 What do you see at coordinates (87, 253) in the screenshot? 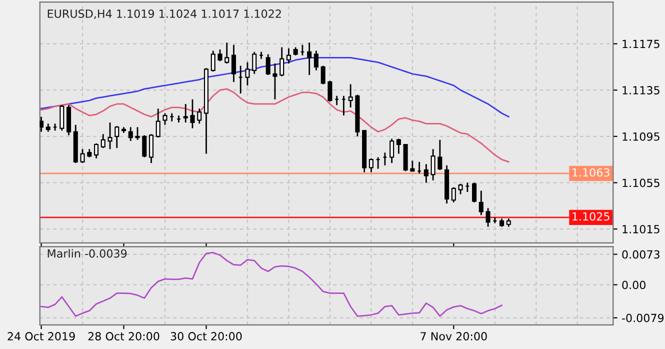
I see `chart-title: Marlin -0.0039` at bounding box center [87, 253].